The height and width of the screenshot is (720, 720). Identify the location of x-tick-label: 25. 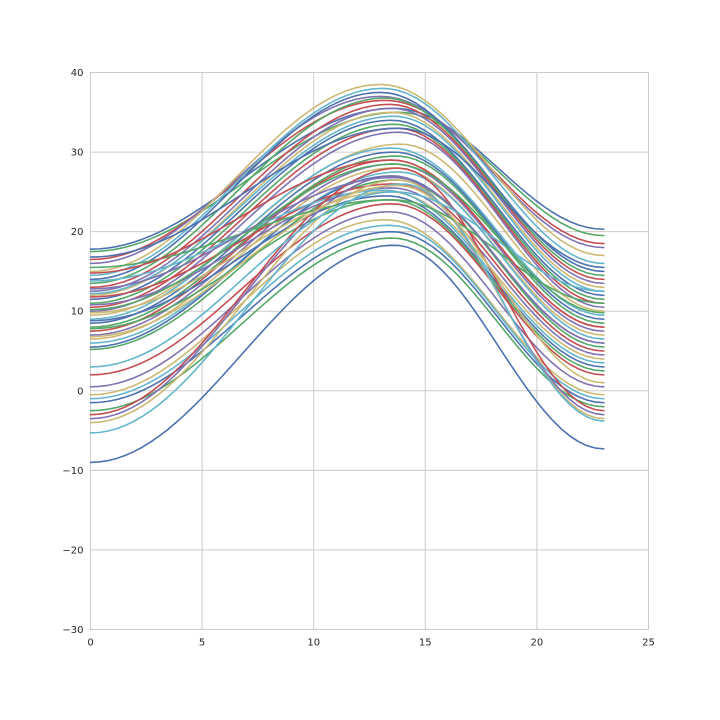
(648, 643).